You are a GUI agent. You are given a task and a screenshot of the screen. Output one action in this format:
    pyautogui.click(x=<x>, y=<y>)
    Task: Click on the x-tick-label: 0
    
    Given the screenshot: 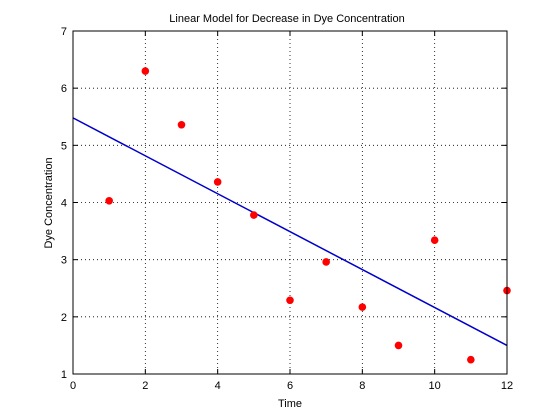 What is the action you would take?
    pyautogui.click(x=73, y=386)
    